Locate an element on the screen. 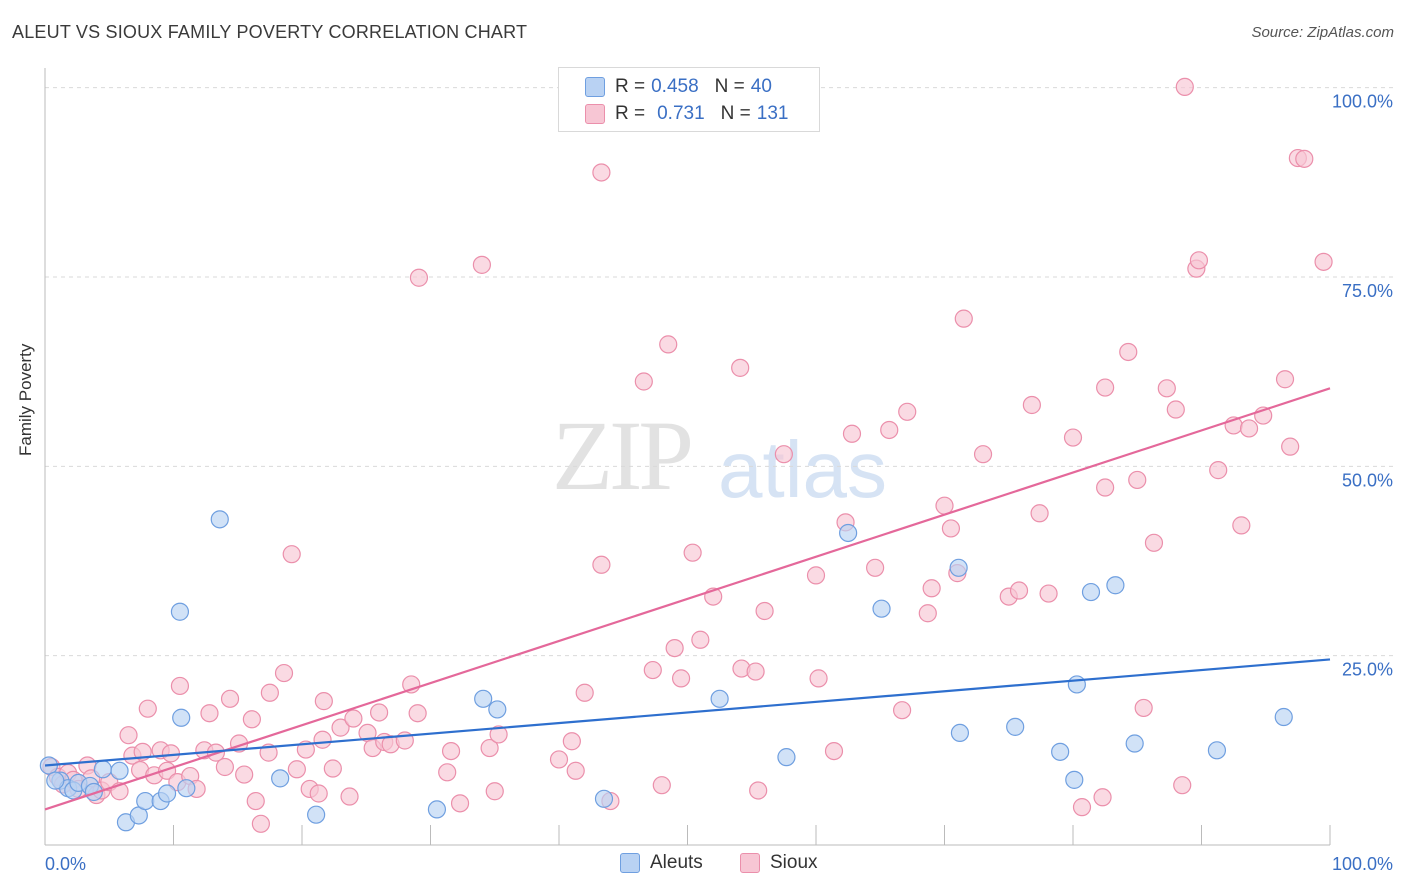 This screenshot has height=892, width=1406. y-tick-label: 50.0% is located at coordinates (1367, 480).